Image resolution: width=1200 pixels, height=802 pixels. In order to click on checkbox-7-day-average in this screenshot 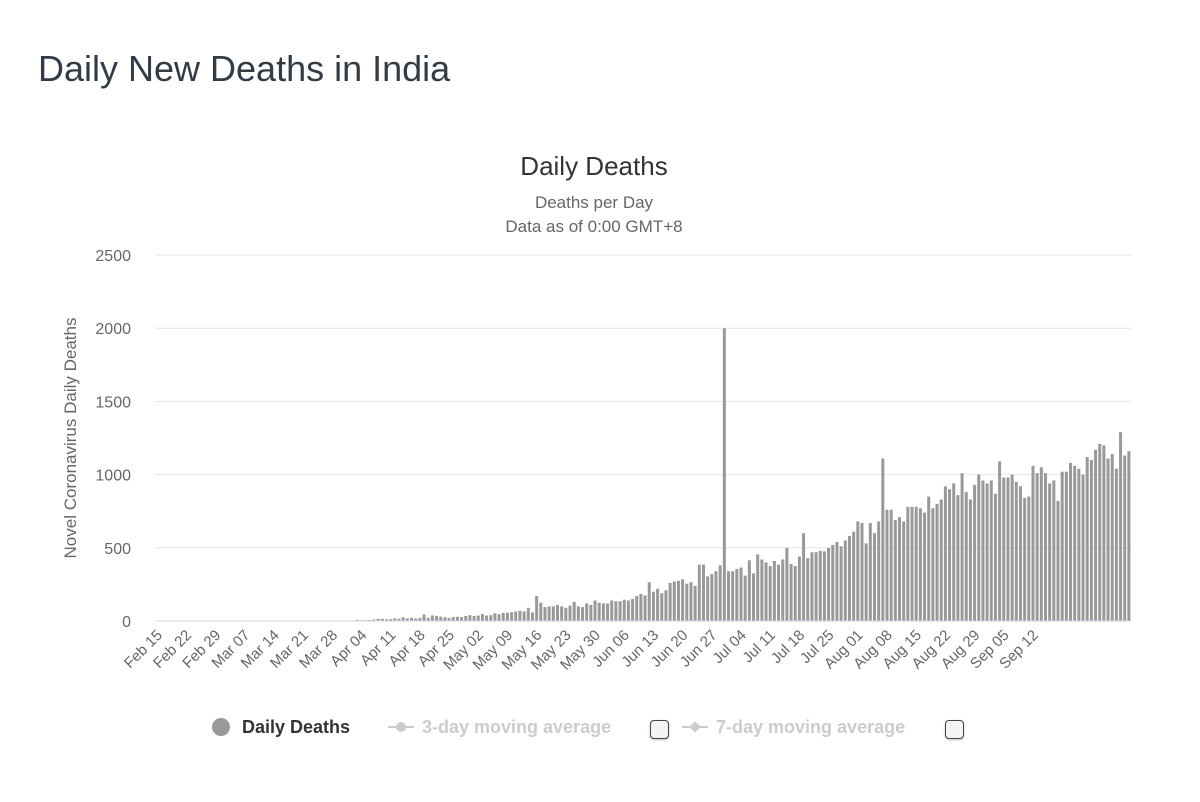, I will do `click(954, 729)`.